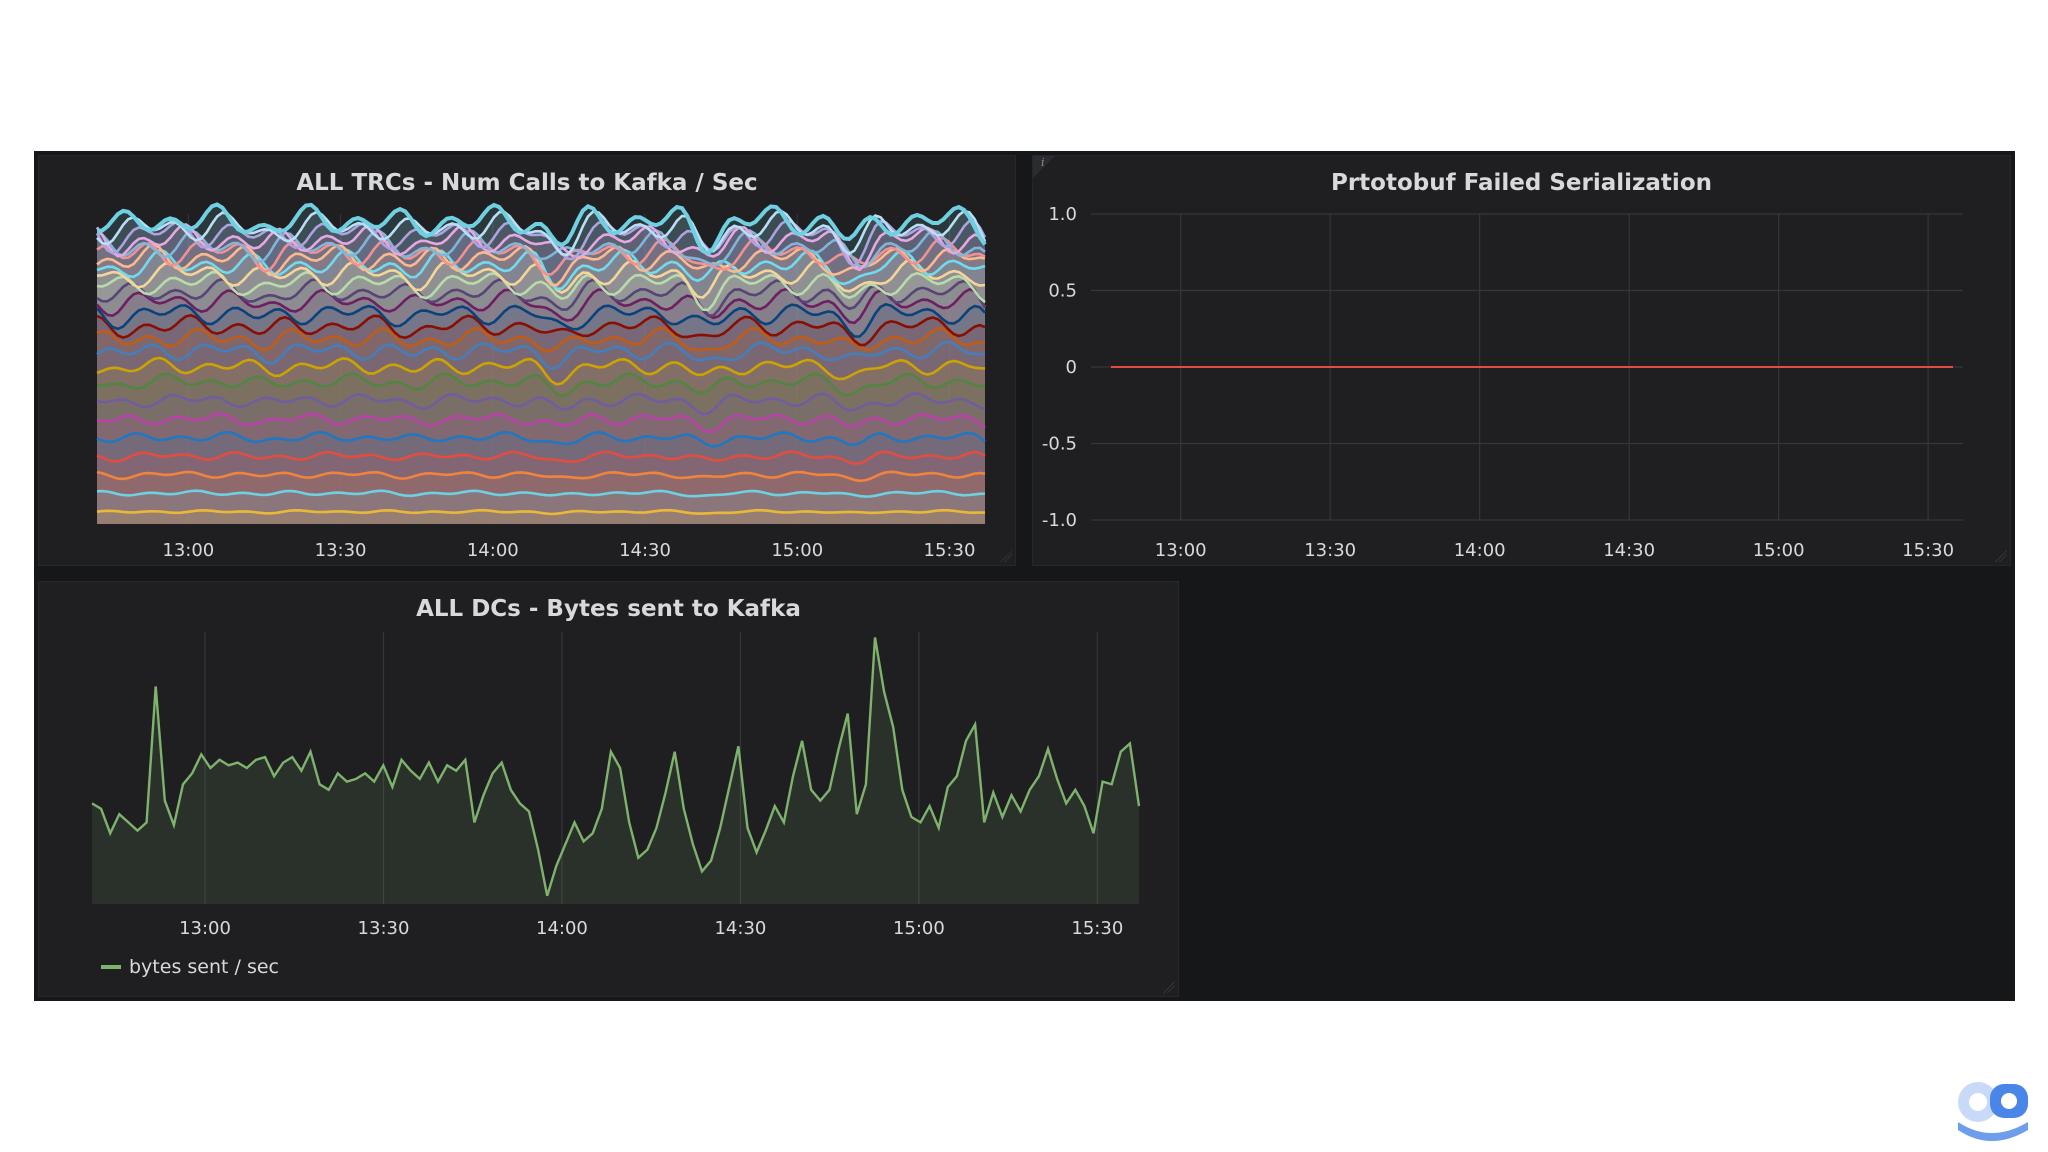  I want to click on panel-title: Prtotobuf Failed Serialization, so click(1521, 183).